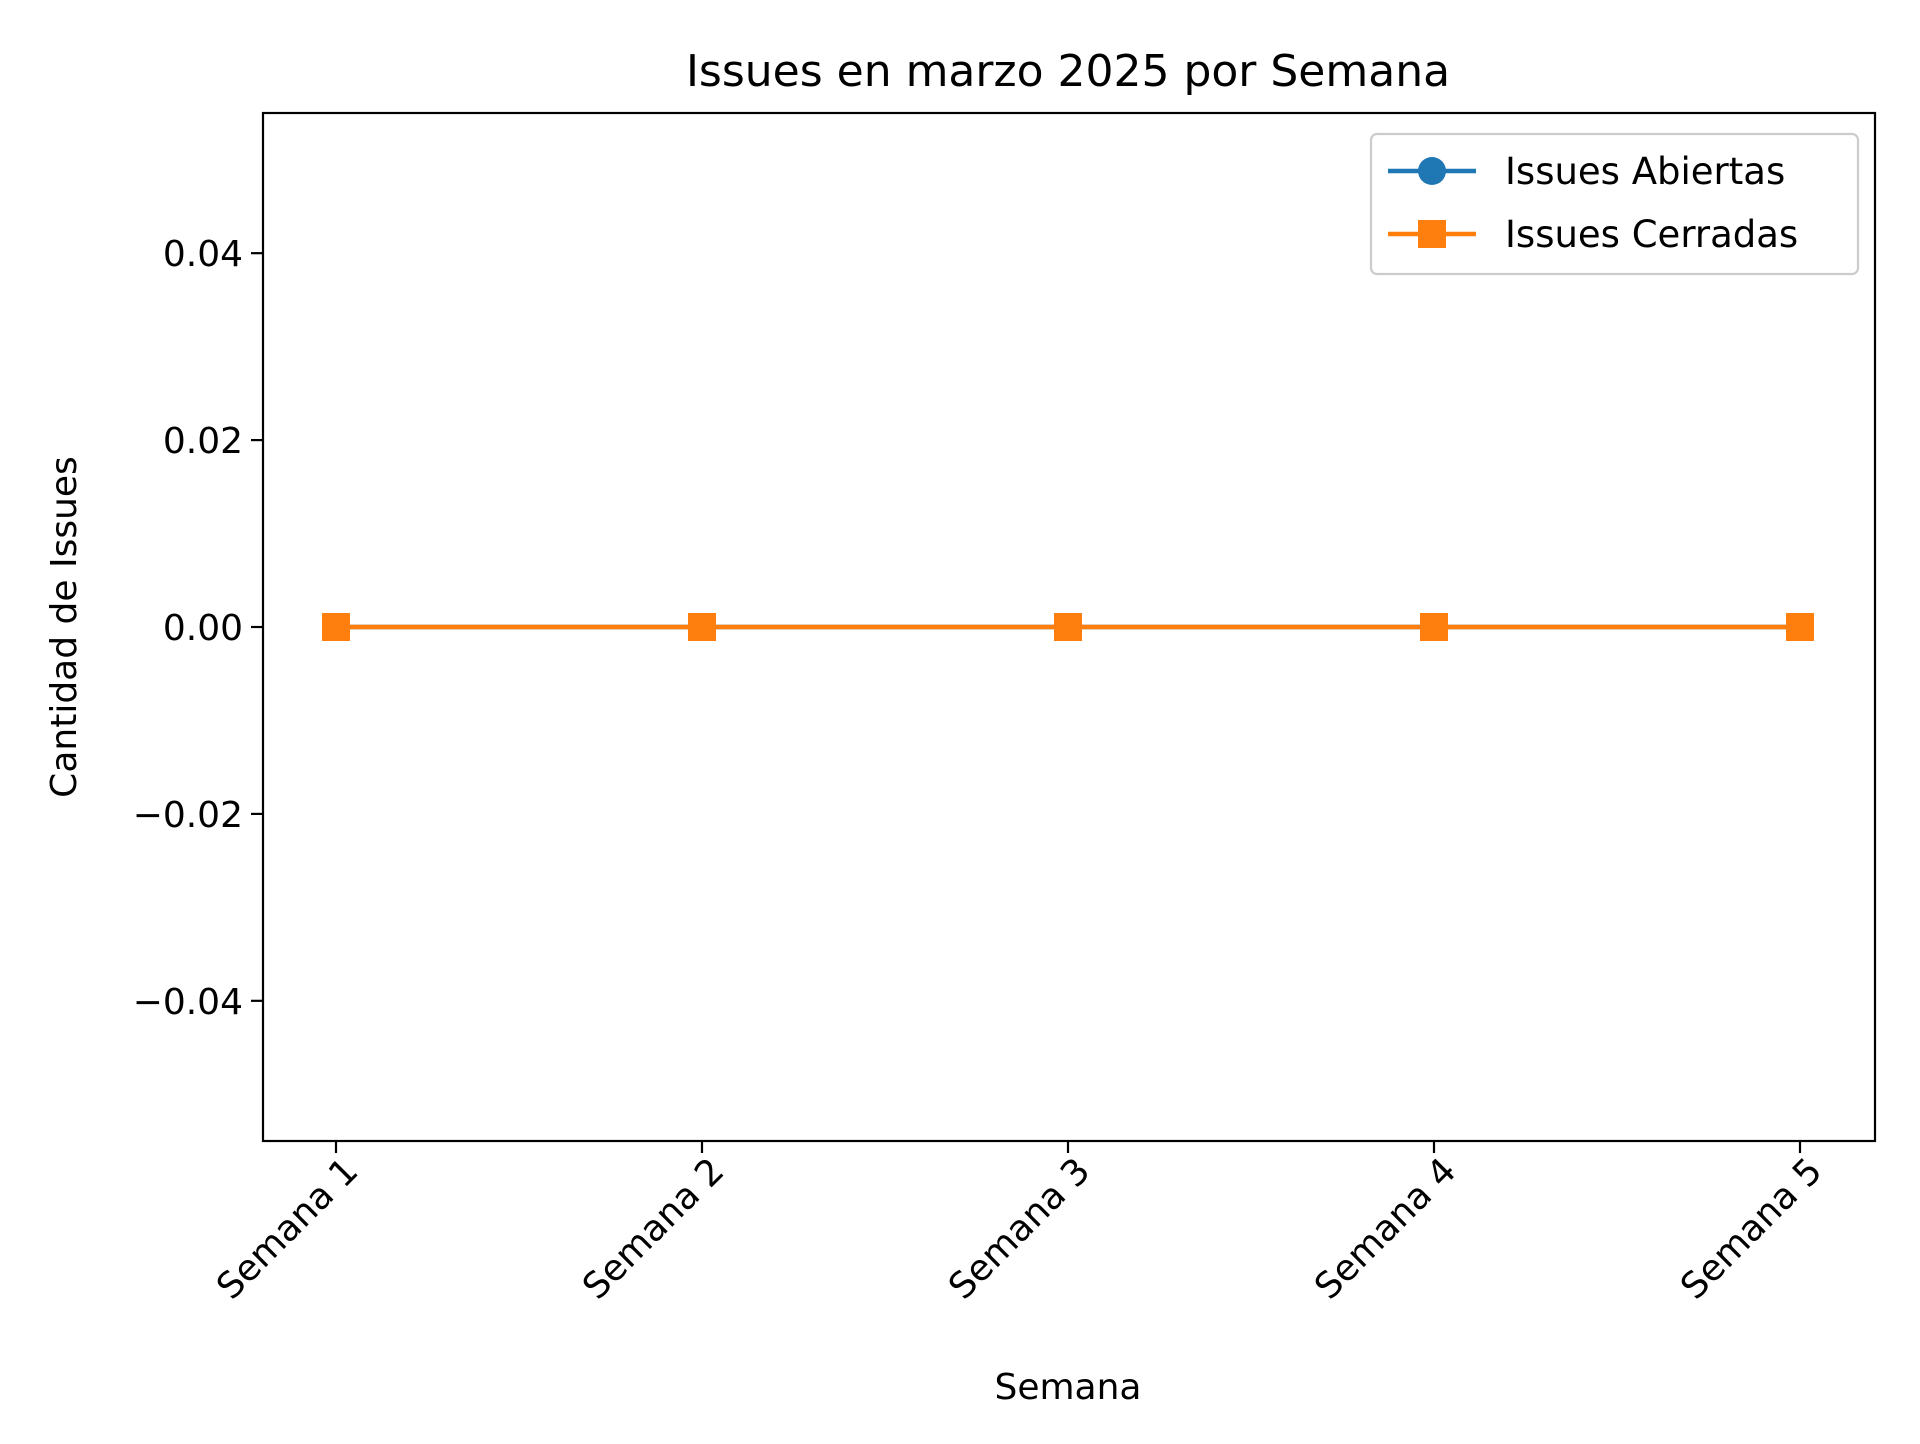  I want to click on legend-entry: Issues Abiertas, so click(1586, 171).